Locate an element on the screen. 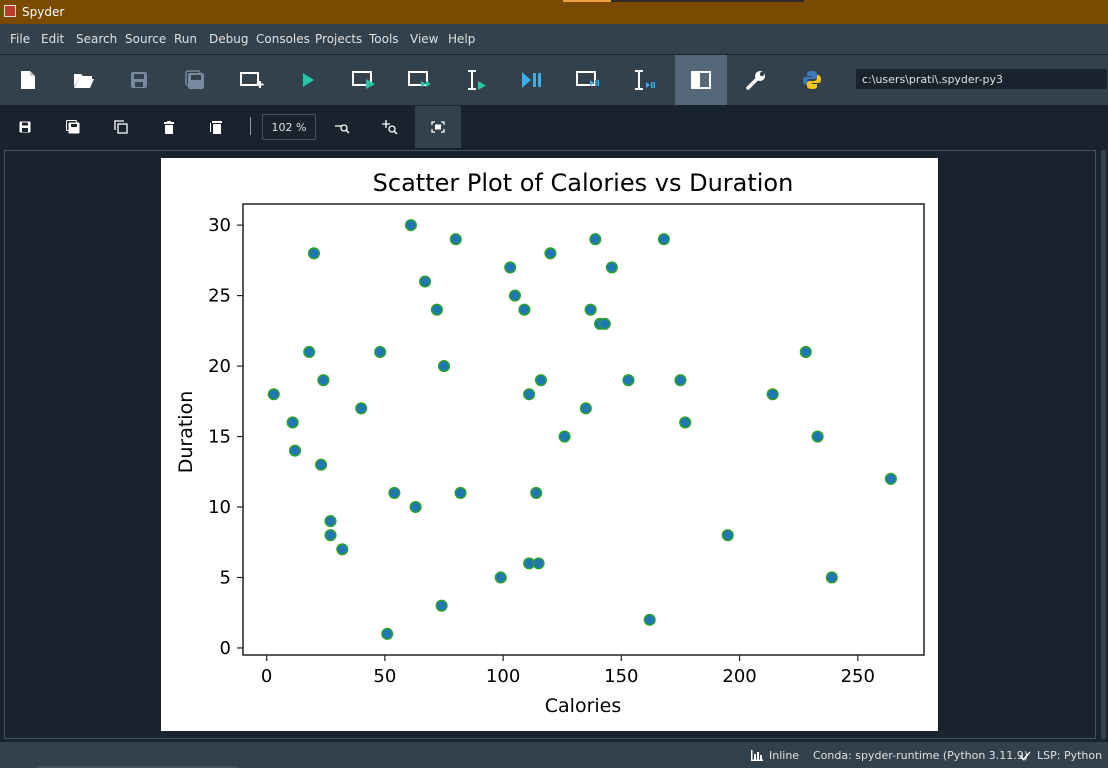 The width and height of the screenshot is (1108, 768). menu-source: Source is located at coordinates (146, 39).